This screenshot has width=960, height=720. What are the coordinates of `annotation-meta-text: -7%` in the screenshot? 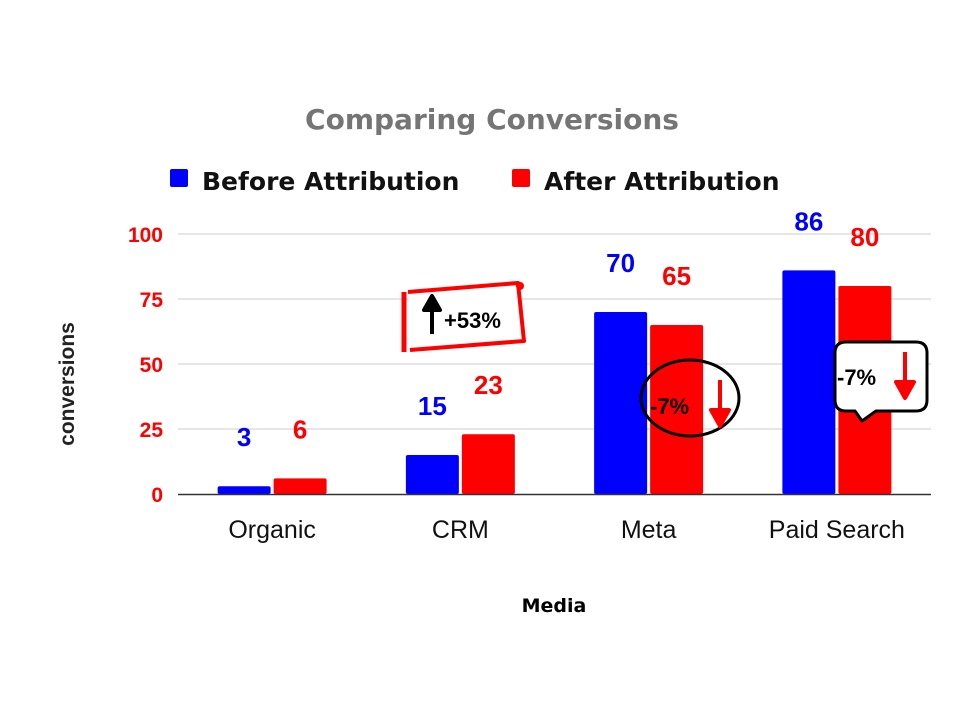 It's located at (669, 406).